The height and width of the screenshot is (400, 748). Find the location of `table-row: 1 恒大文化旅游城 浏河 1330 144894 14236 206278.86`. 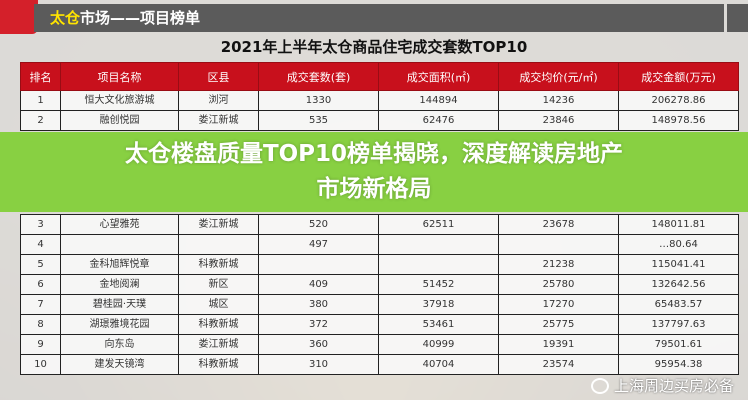

table-row: 1 恒大文化旅游城 浏河 1330 144894 14236 206278.86 is located at coordinates (379, 100).